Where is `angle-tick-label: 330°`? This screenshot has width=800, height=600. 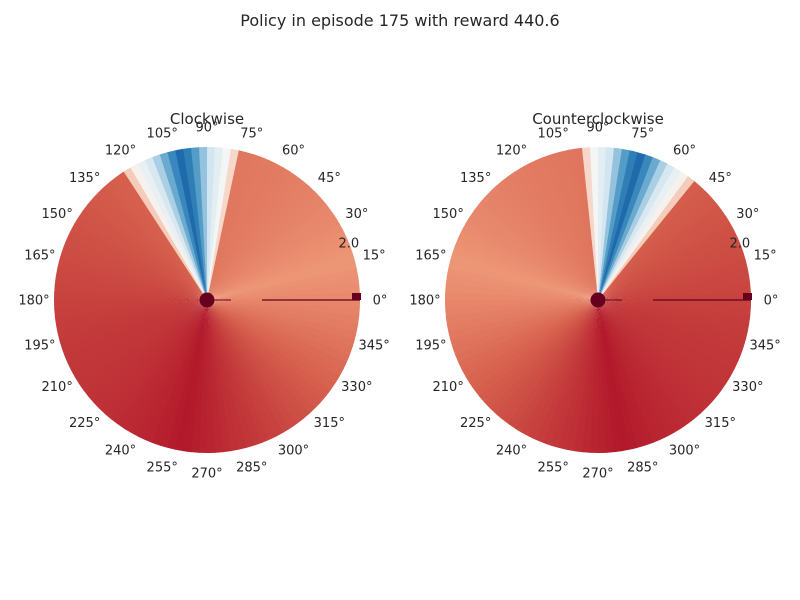
angle-tick-label: 330° is located at coordinates (356, 387).